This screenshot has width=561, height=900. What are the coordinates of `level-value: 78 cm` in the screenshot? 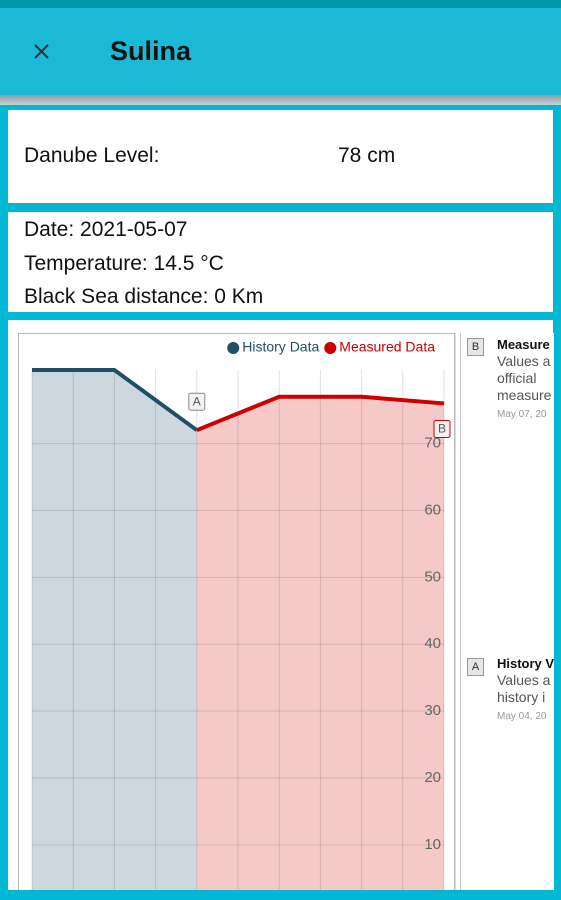 It's located at (367, 155).